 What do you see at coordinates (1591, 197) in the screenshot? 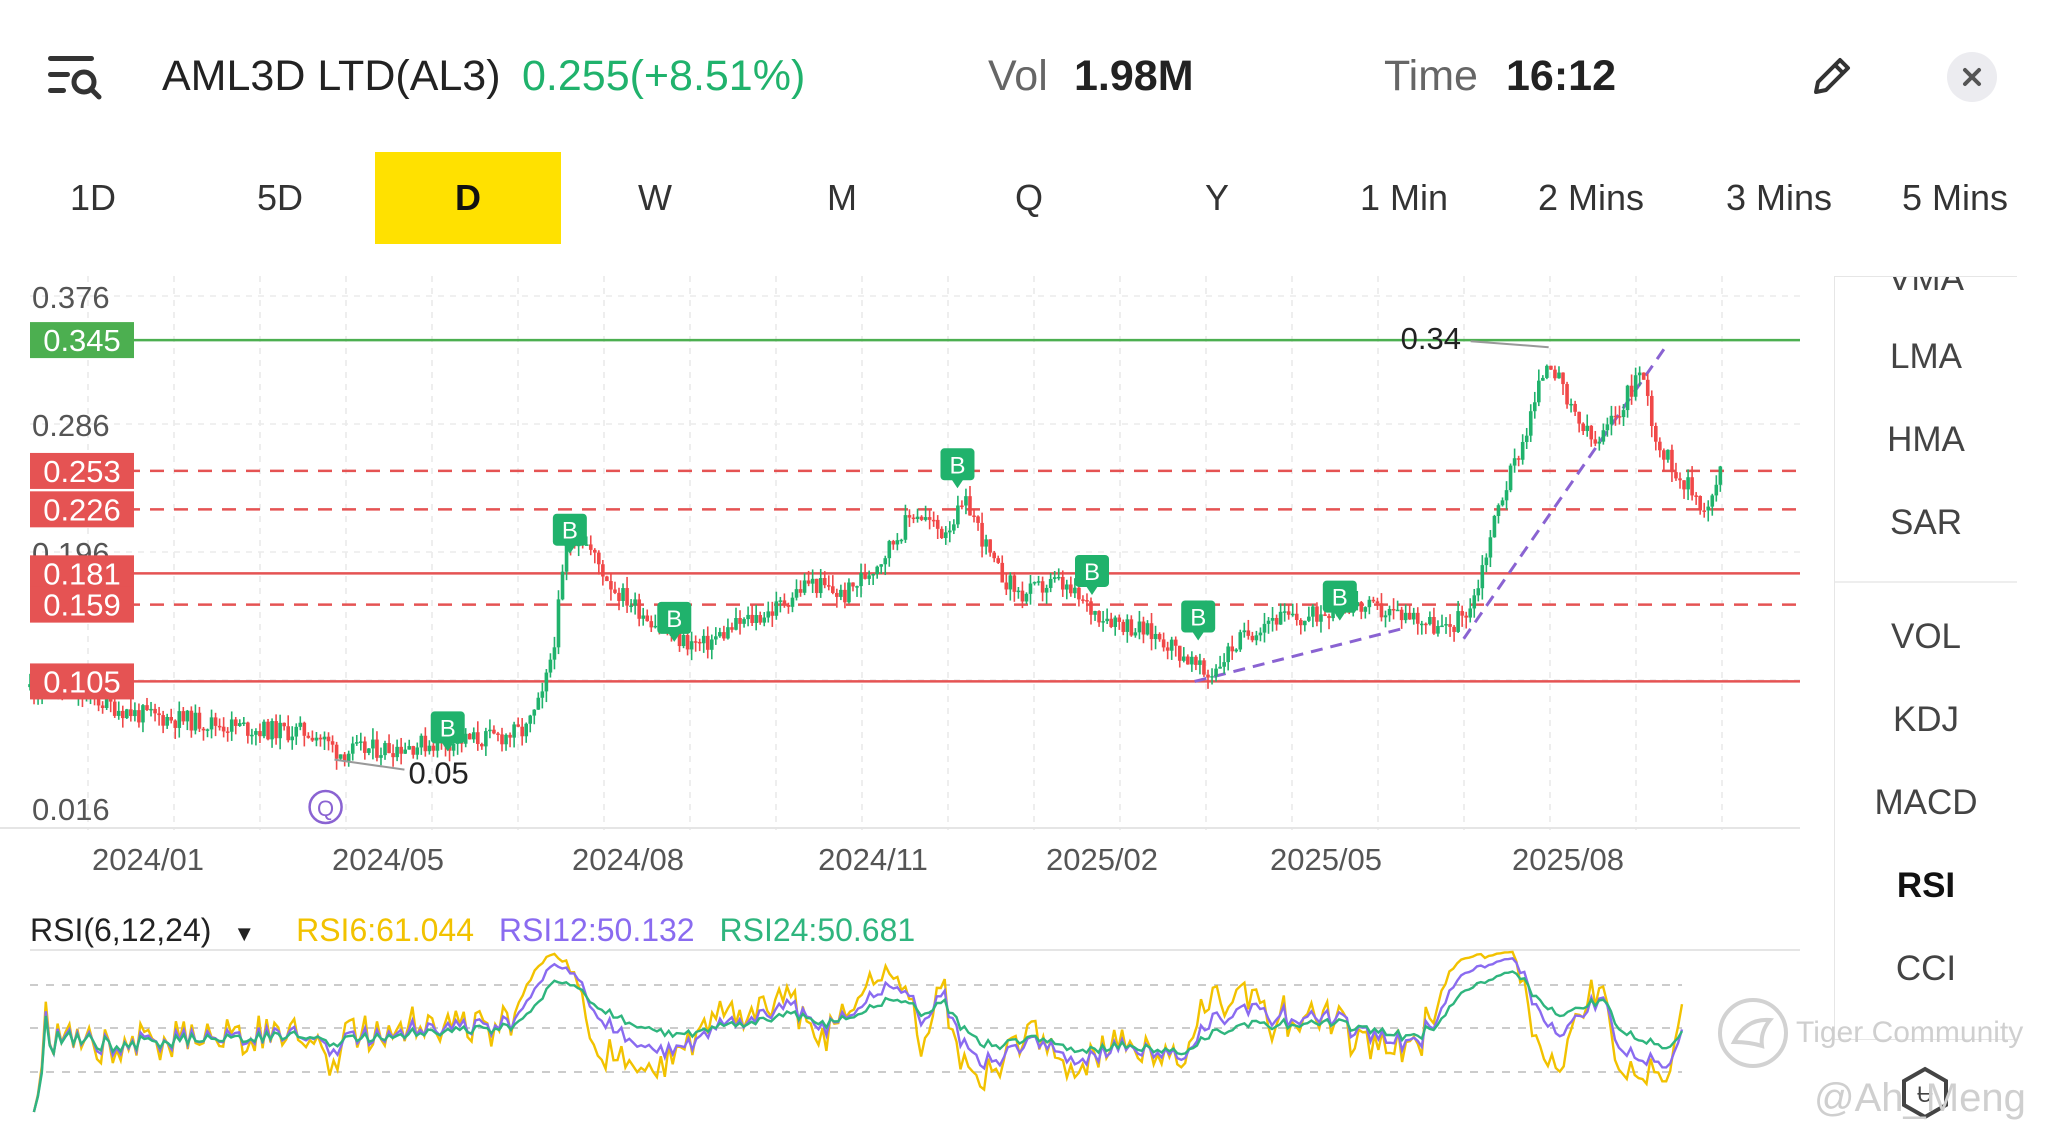
I see `tab-2-mins: 2 Mins` at bounding box center [1591, 197].